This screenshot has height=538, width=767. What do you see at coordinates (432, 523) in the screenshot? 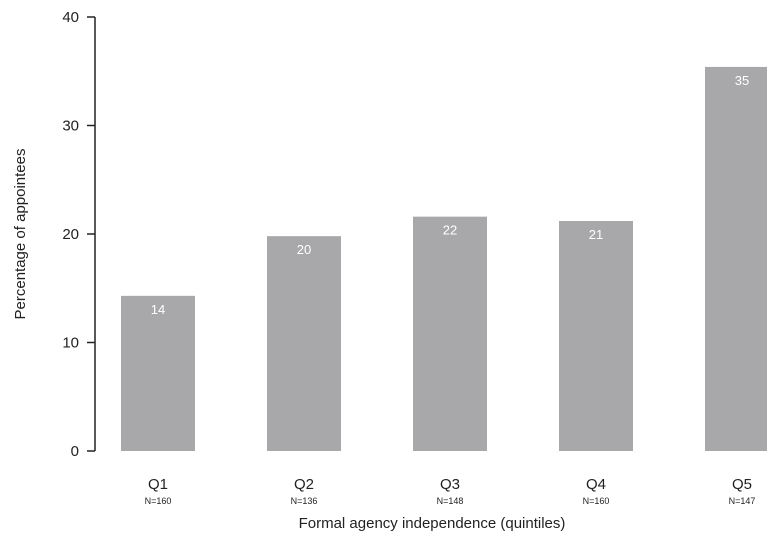
I see `x-axis-title: Formal agency independence (quintiles)` at bounding box center [432, 523].